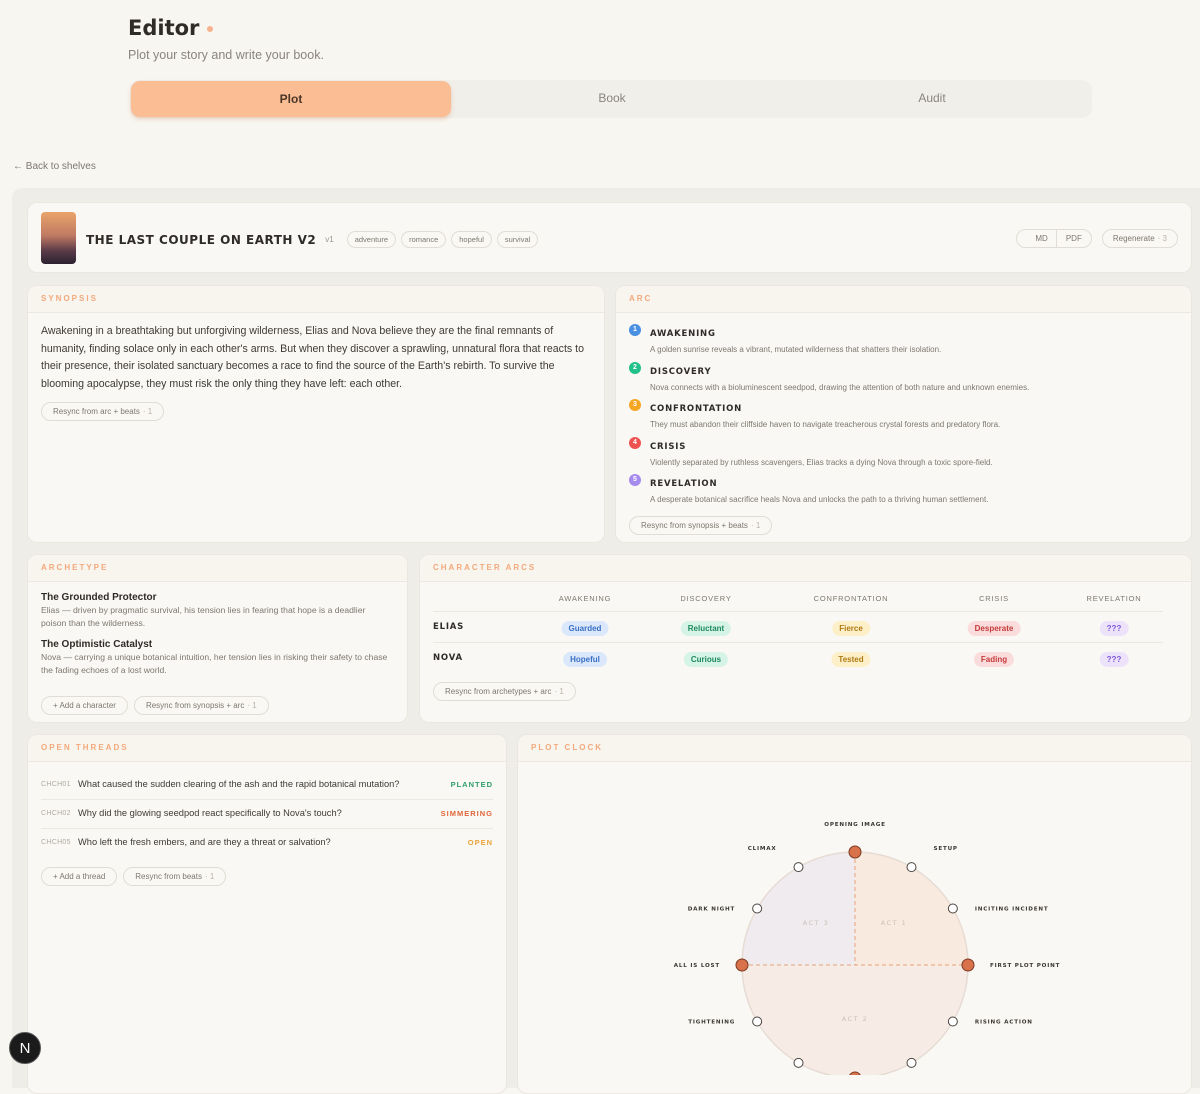 The width and height of the screenshot is (1200, 1094). What do you see at coordinates (585, 628) in the screenshot?
I see `state-pill: Guarded` at bounding box center [585, 628].